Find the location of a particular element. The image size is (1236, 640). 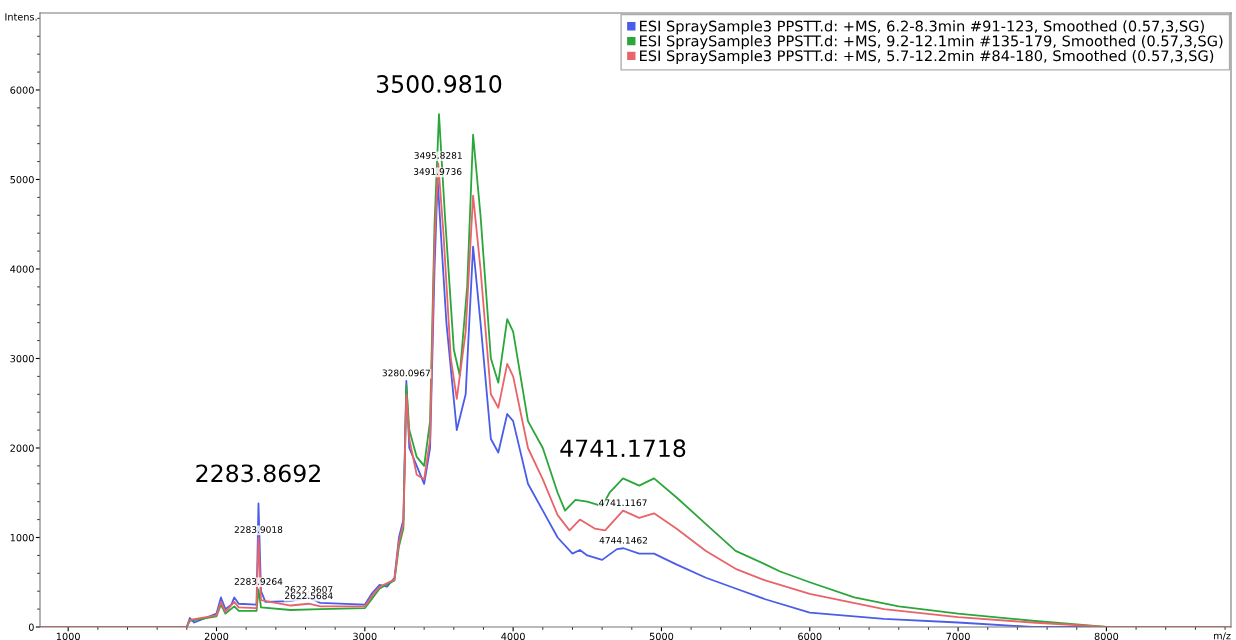

x-tick-label: 5000 is located at coordinates (661, 636).